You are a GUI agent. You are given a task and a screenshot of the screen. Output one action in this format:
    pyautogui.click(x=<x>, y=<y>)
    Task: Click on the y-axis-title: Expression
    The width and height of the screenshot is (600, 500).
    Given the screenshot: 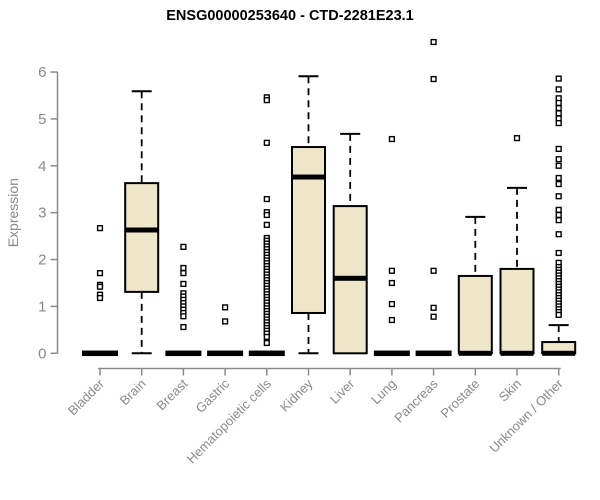 What is the action you would take?
    pyautogui.click(x=13, y=212)
    